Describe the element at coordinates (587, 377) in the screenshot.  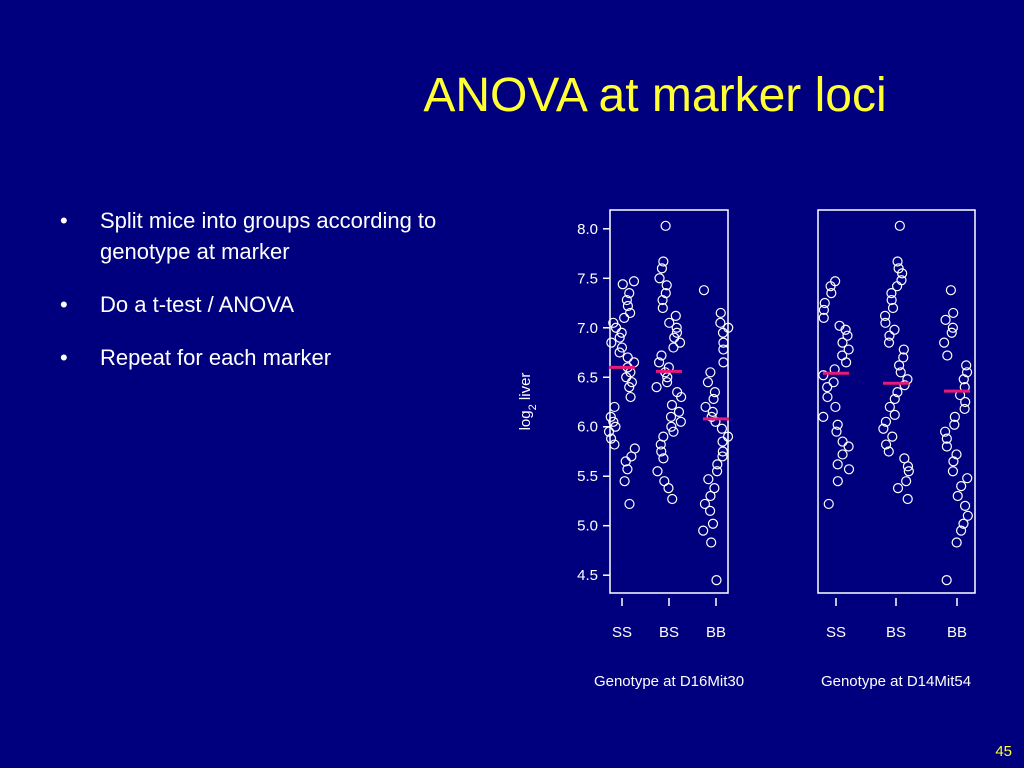
I see `y-tick-label: 6.5` at that location.